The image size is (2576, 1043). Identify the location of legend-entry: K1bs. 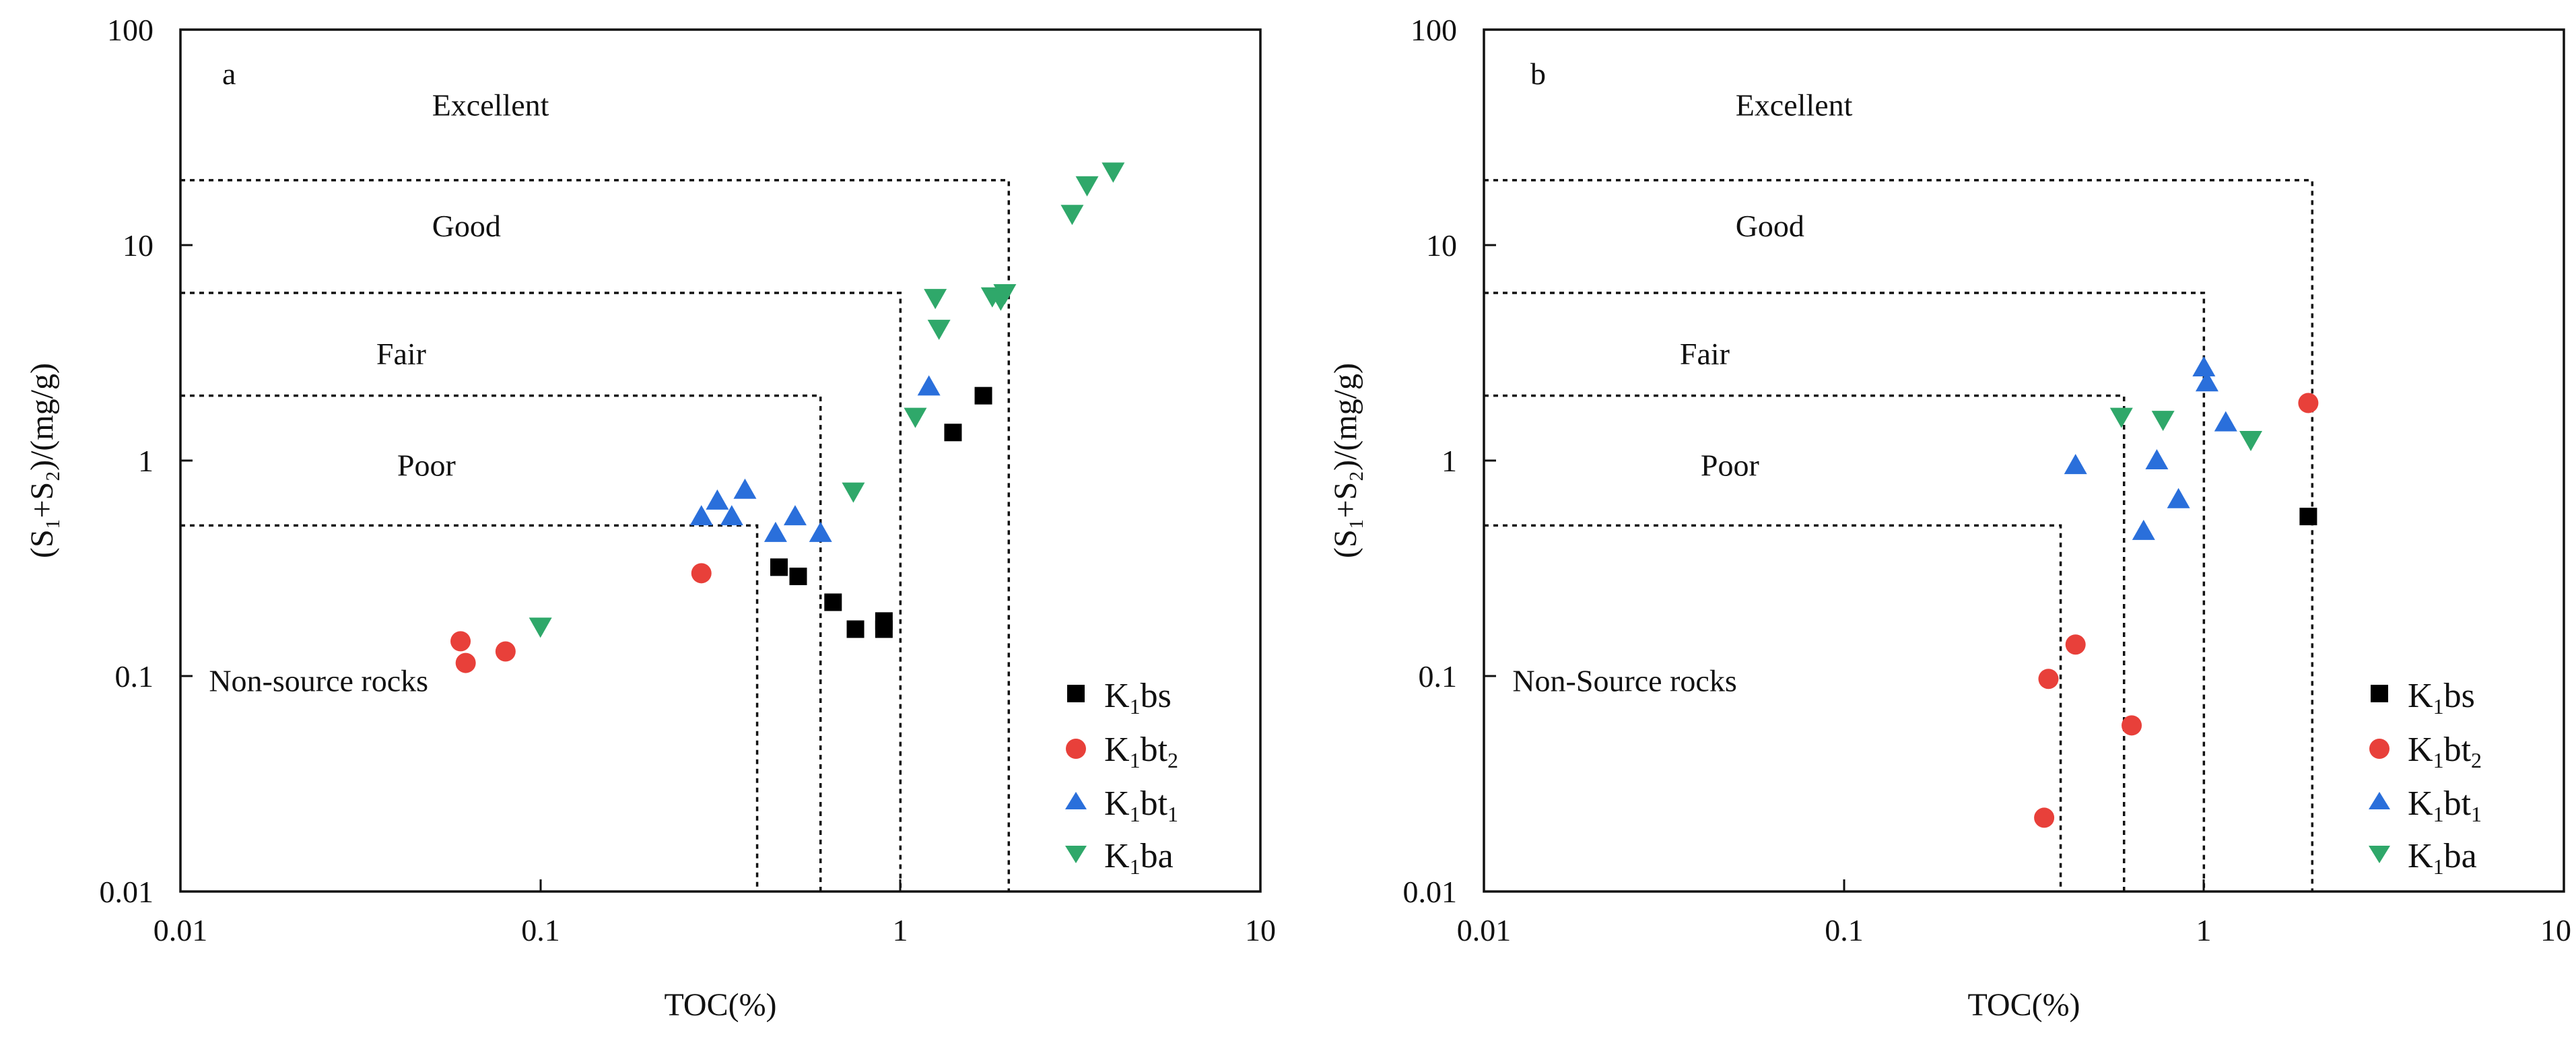
(1119, 697).